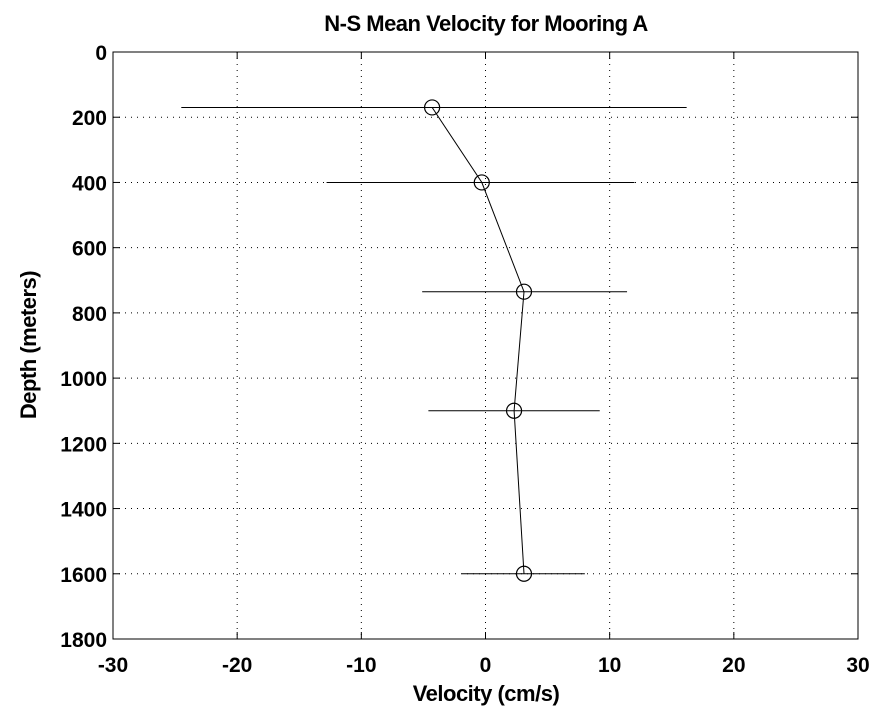 This screenshot has height=715, width=878. What do you see at coordinates (28, 345) in the screenshot?
I see `y-axis-label: Depth (meters)` at bounding box center [28, 345].